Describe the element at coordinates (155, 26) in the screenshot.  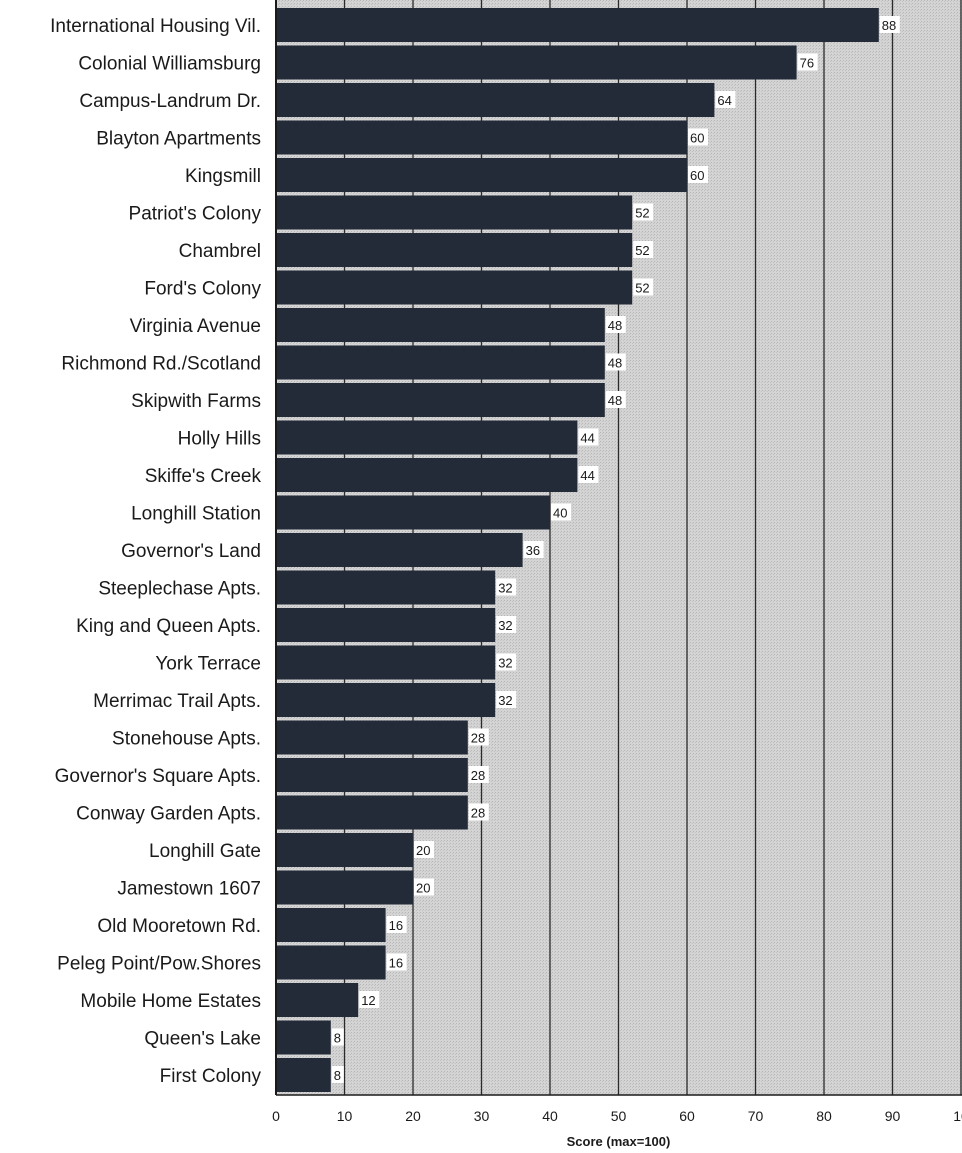
I see `category-label: International Housing Vil.` at that location.